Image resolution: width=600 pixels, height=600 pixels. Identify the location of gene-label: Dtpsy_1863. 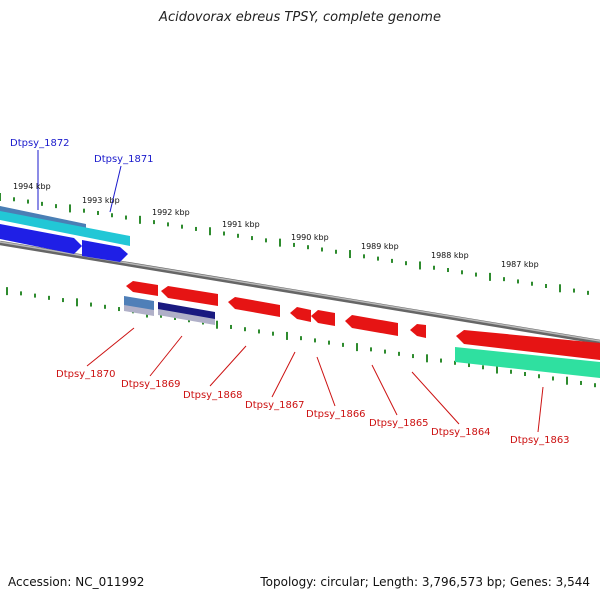
(540, 440).